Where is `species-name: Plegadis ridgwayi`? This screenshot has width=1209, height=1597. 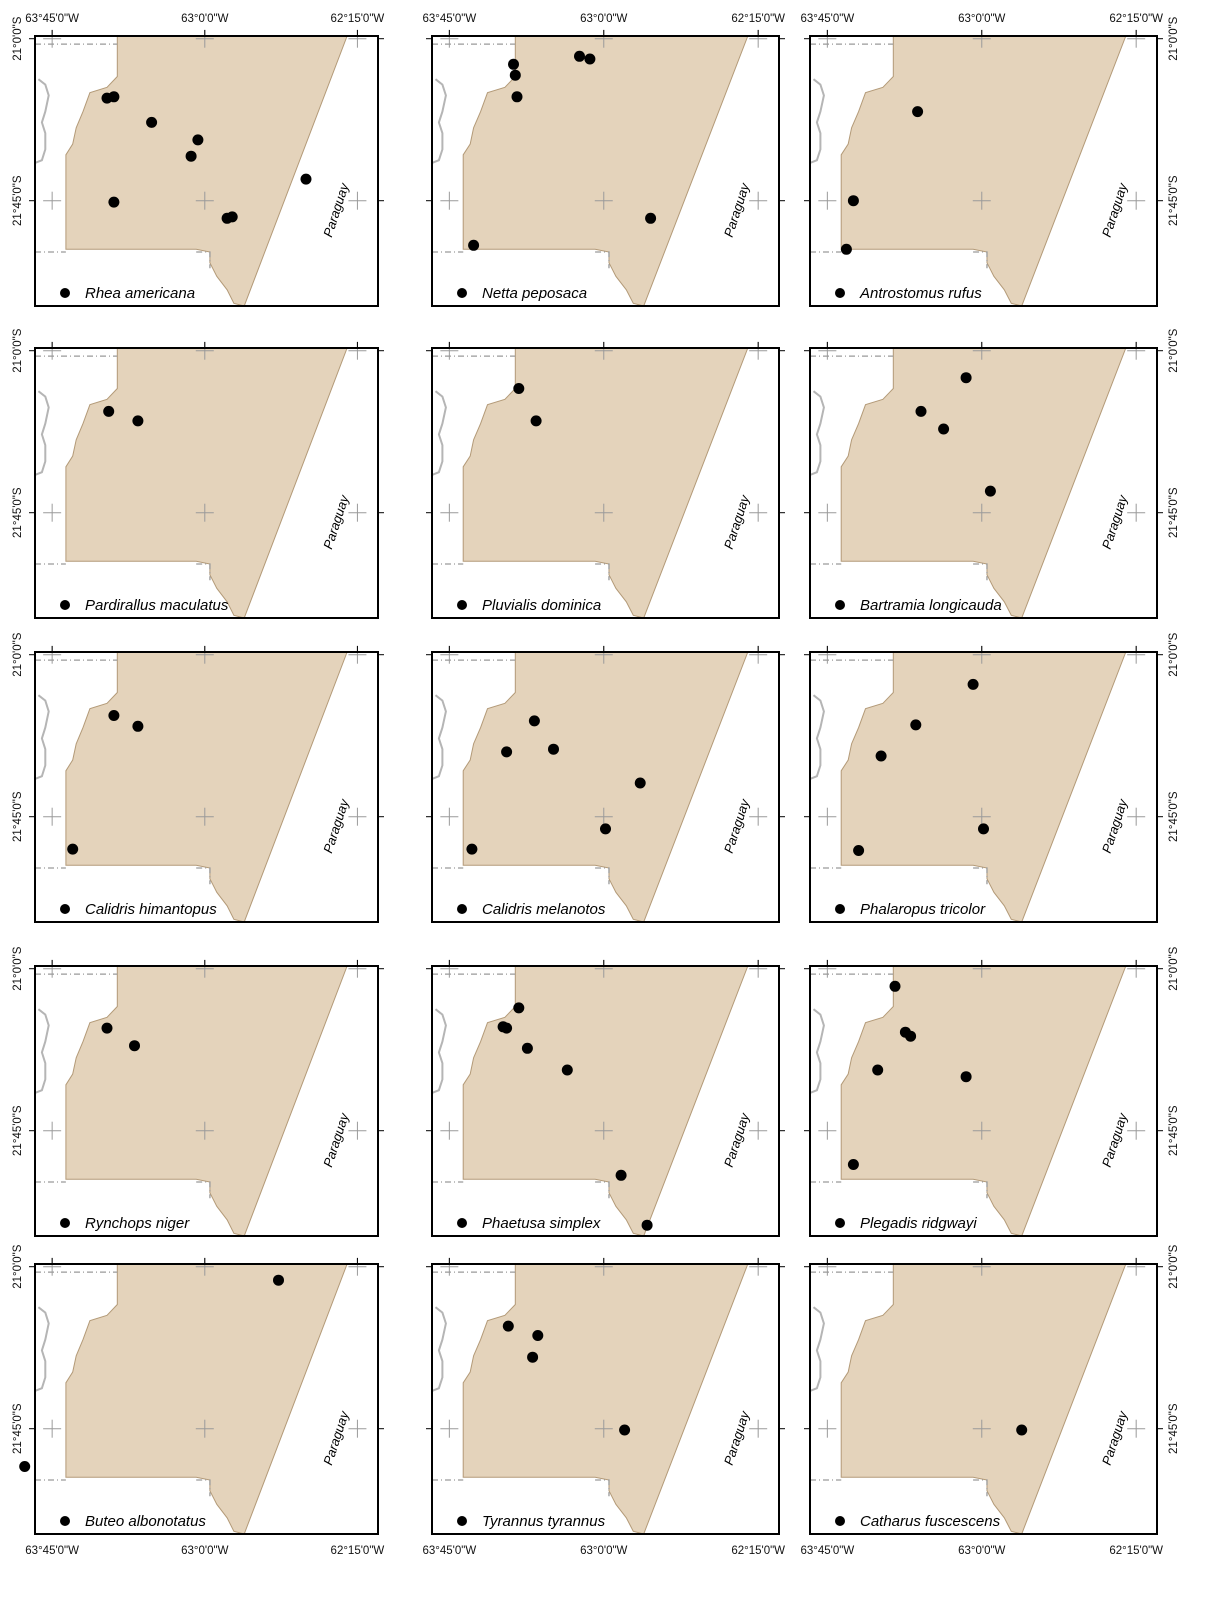 species-name: Plegadis ridgwayi is located at coordinates (918, 1223).